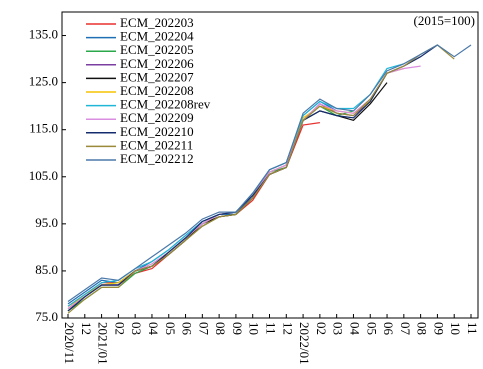 This screenshot has height=369, width=483. Describe the element at coordinates (103, 343) in the screenshot. I see `x-tick-label: 2021/01` at that location.